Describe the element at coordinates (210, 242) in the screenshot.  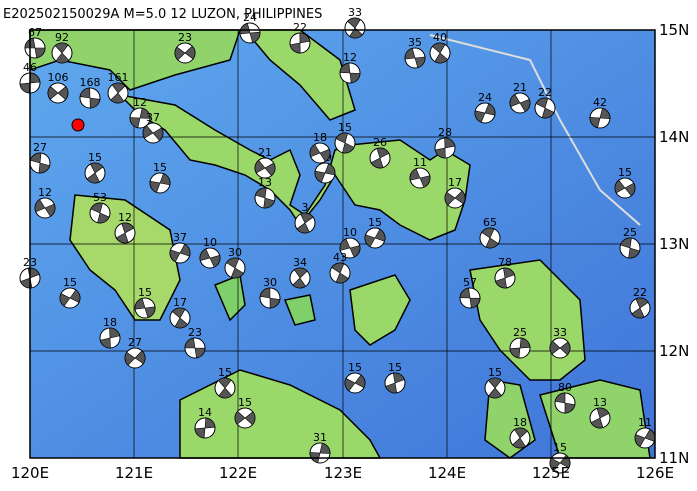
I see `depth-label: 10` at that location.